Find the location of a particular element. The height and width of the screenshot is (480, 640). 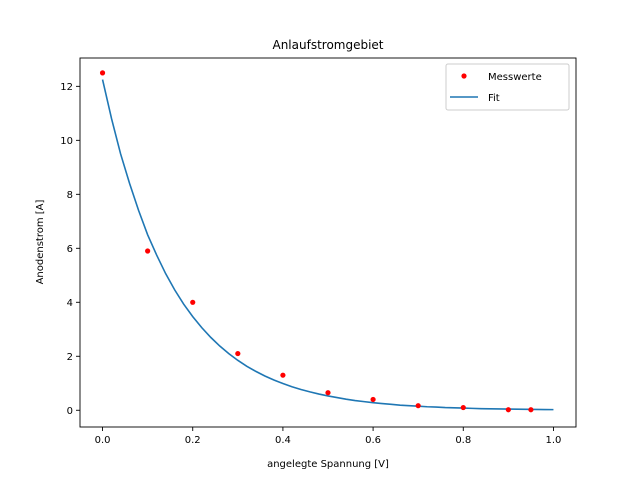

x-tick-label: 0.2 is located at coordinates (193, 440).